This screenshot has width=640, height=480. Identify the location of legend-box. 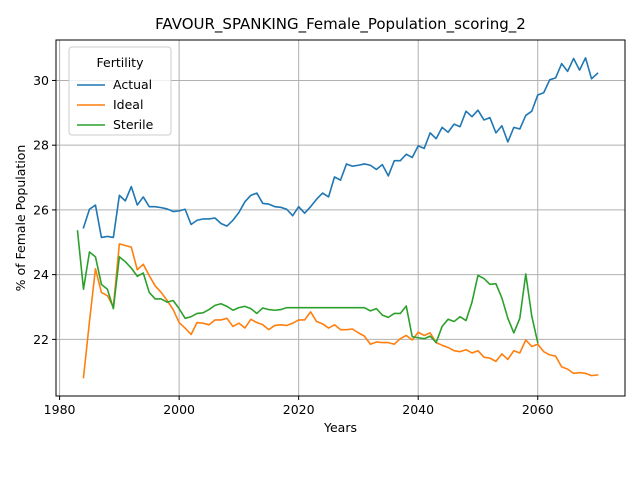
(120, 91).